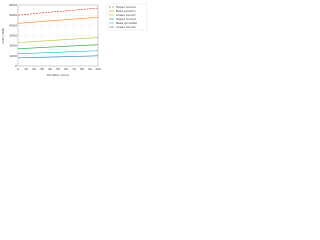  What do you see at coordinates (18, 69) in the screenshot?
I see `x-tick-label: 0` at bounding box center [18, 69].